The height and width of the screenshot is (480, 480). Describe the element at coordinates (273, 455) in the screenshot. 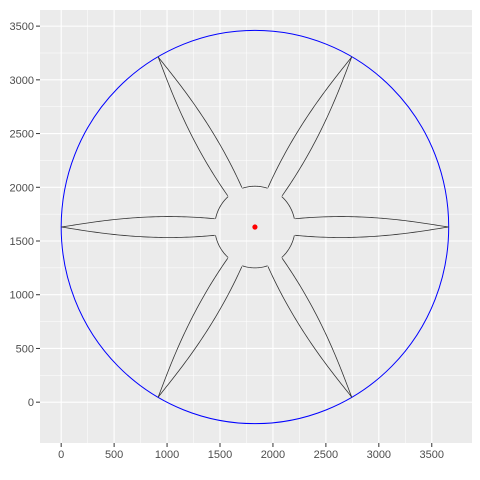

I see `x-tick-label: 2000` at that location.